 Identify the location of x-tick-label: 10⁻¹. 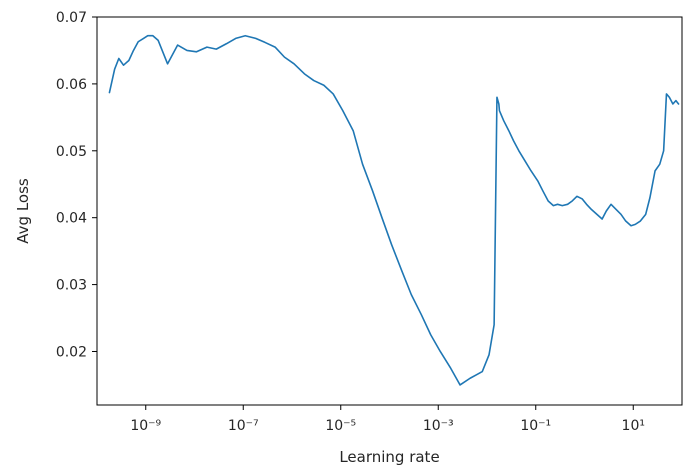
(535, 426).